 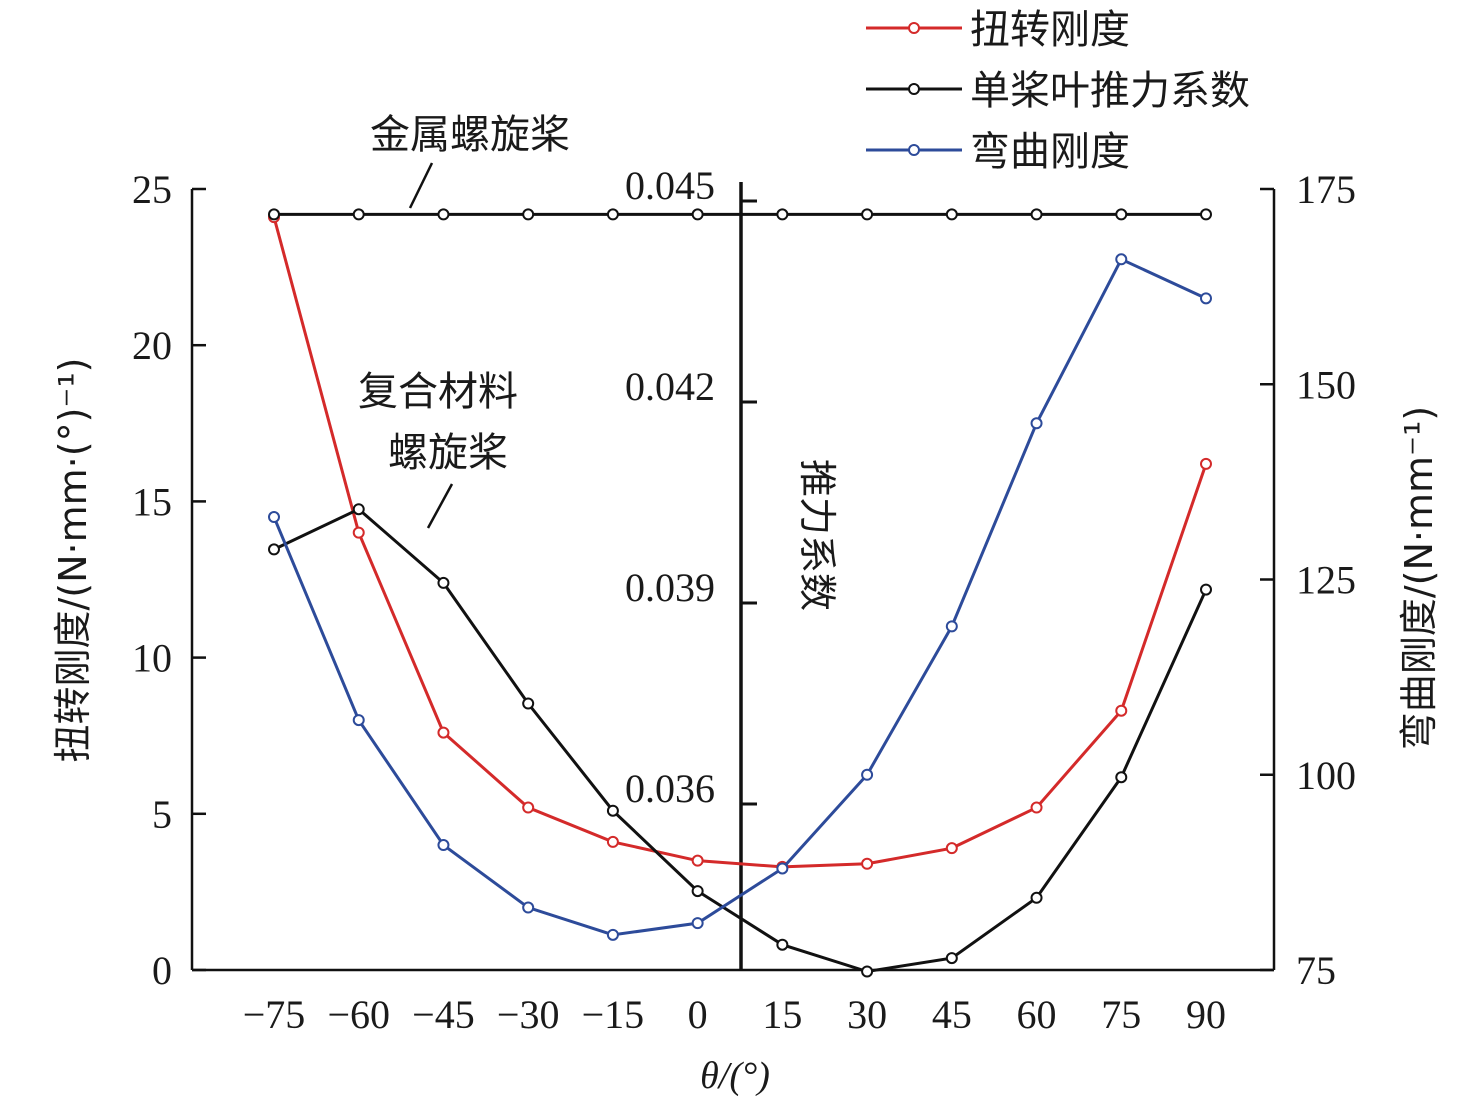 I want to click on legend: 扭转刚度 单桨叶推力系数 弯曲刚度, so click(x=1058, y=91).